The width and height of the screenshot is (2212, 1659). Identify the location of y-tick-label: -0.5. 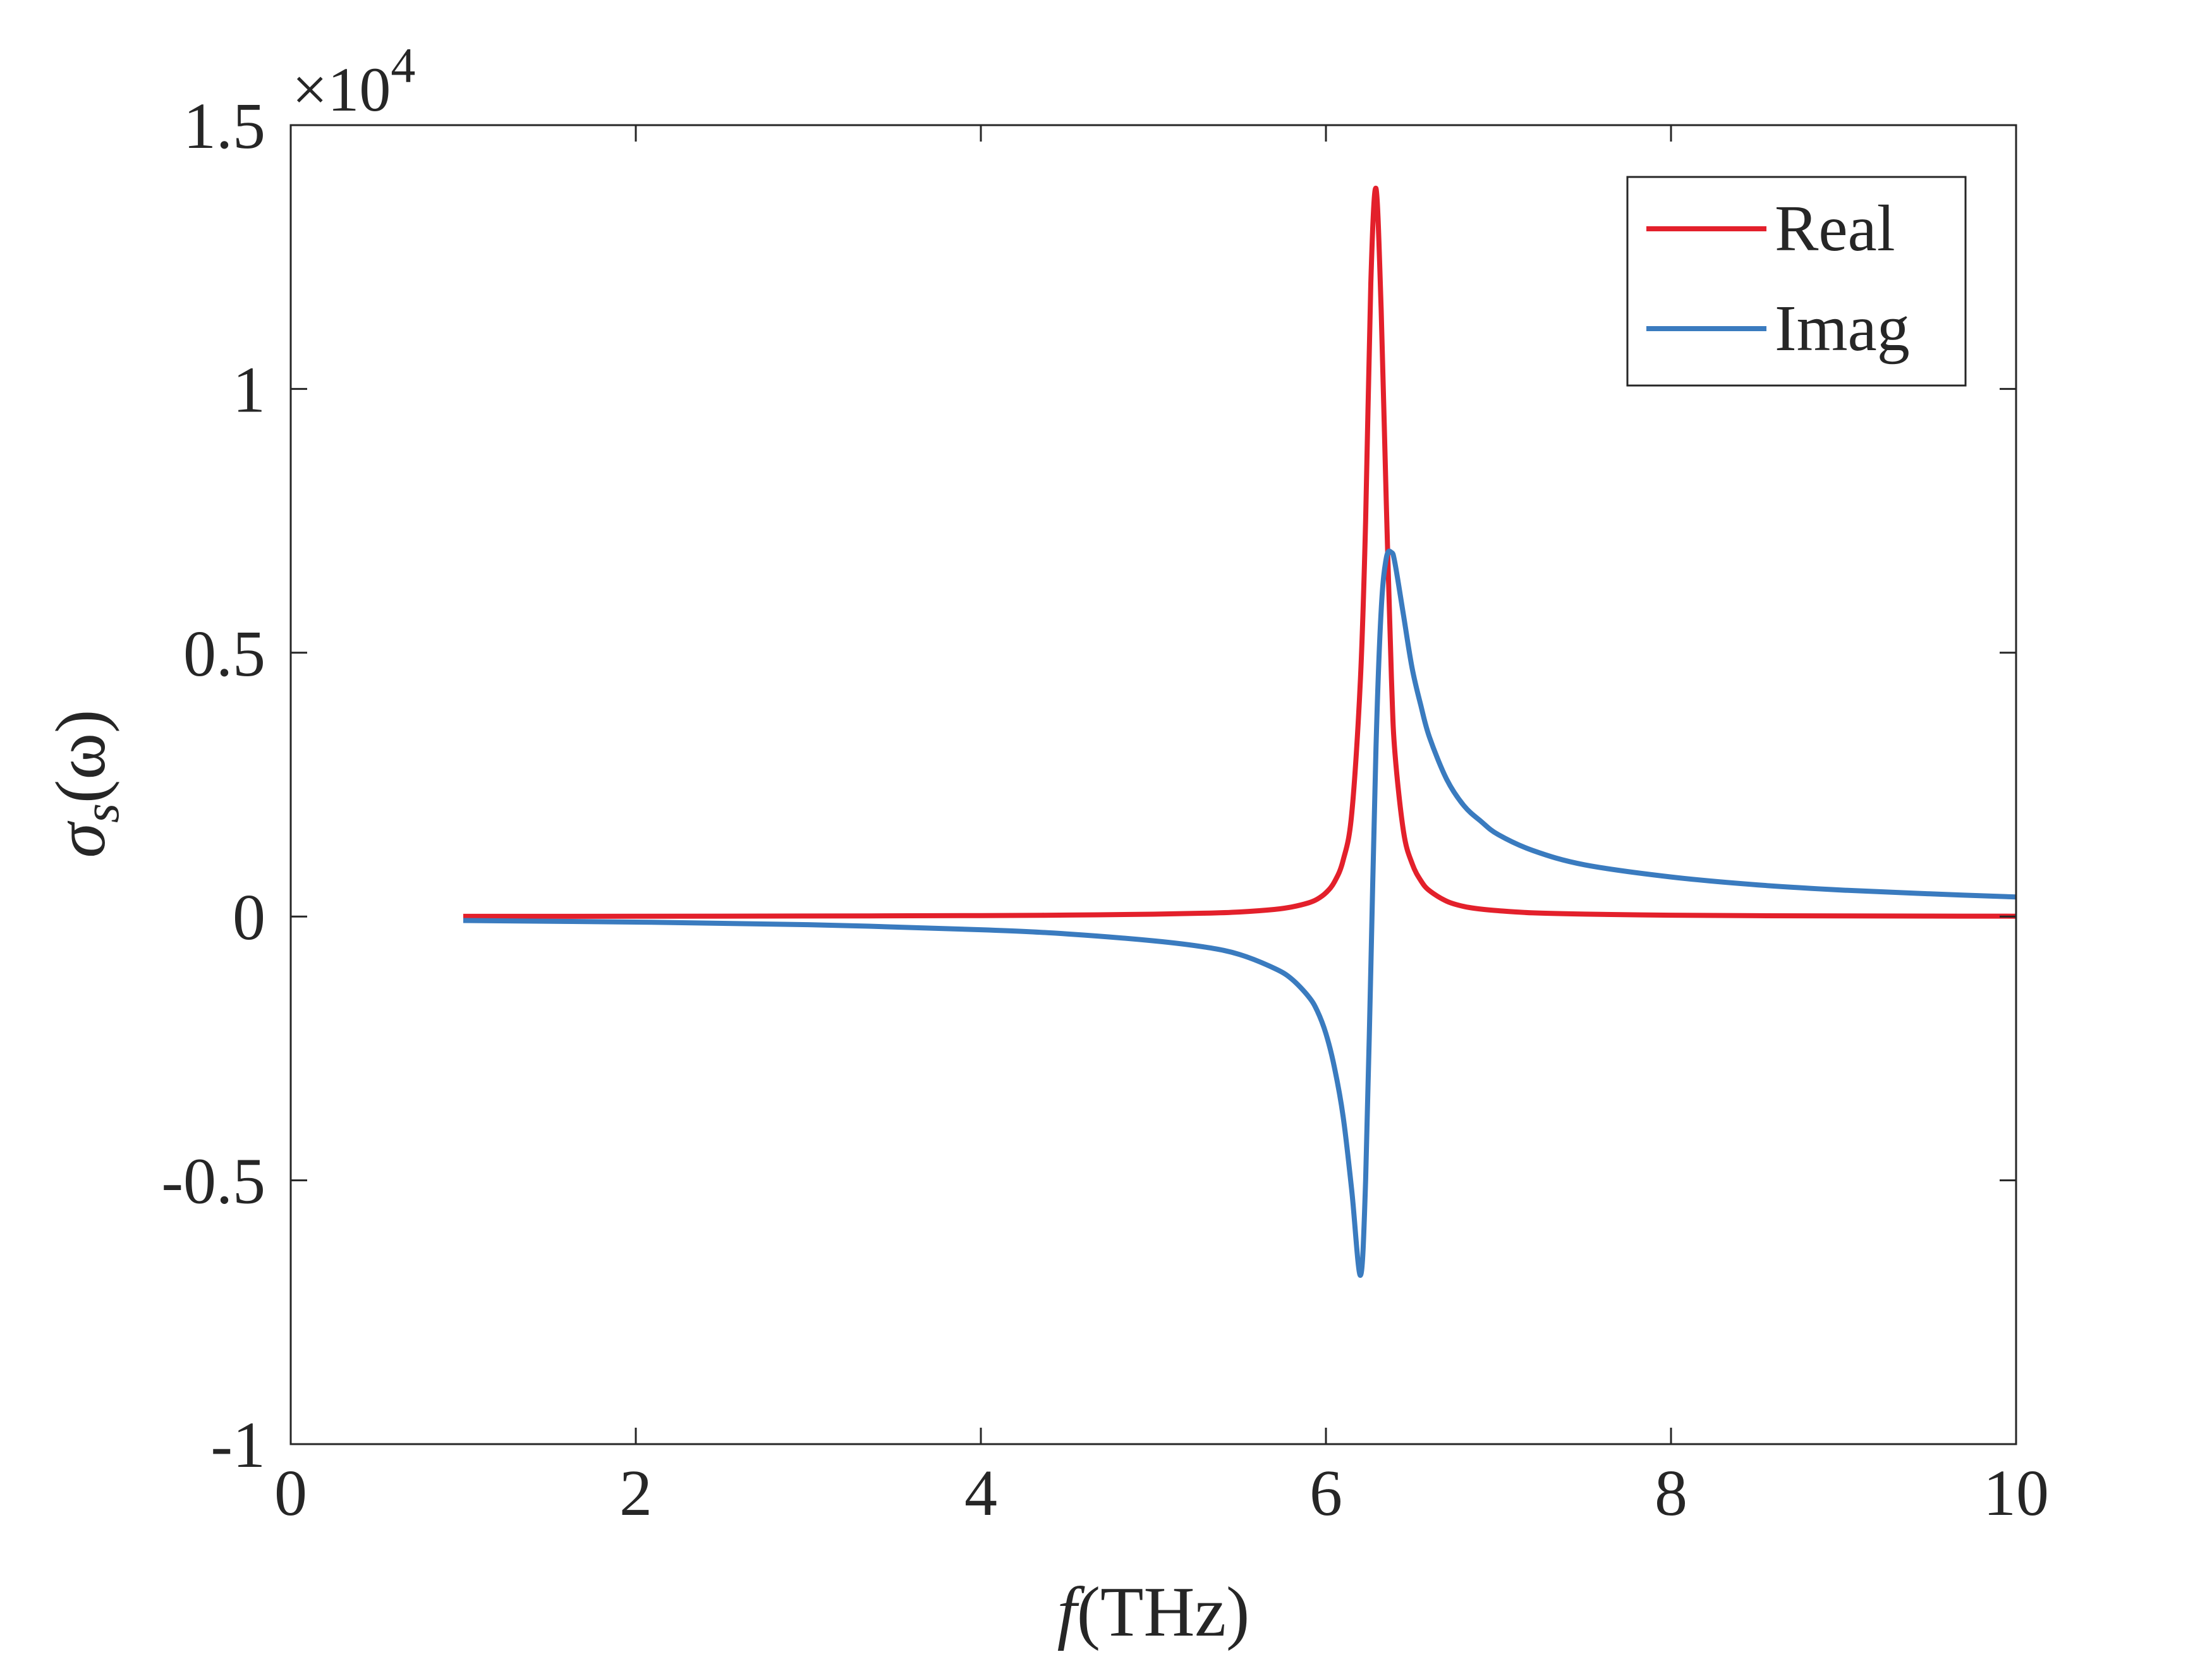
(213, 1181).